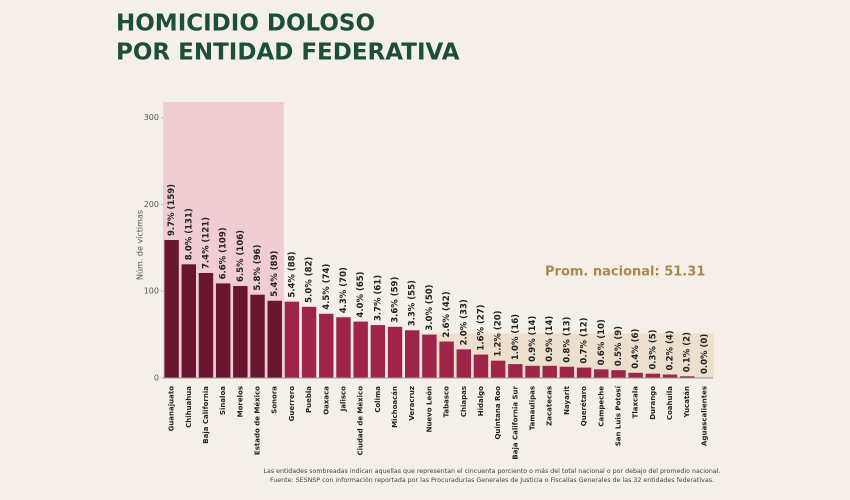 This screenshot has height=500, width=850. I want to click on x-tick-label: Zacatecas, so click(550, 406).